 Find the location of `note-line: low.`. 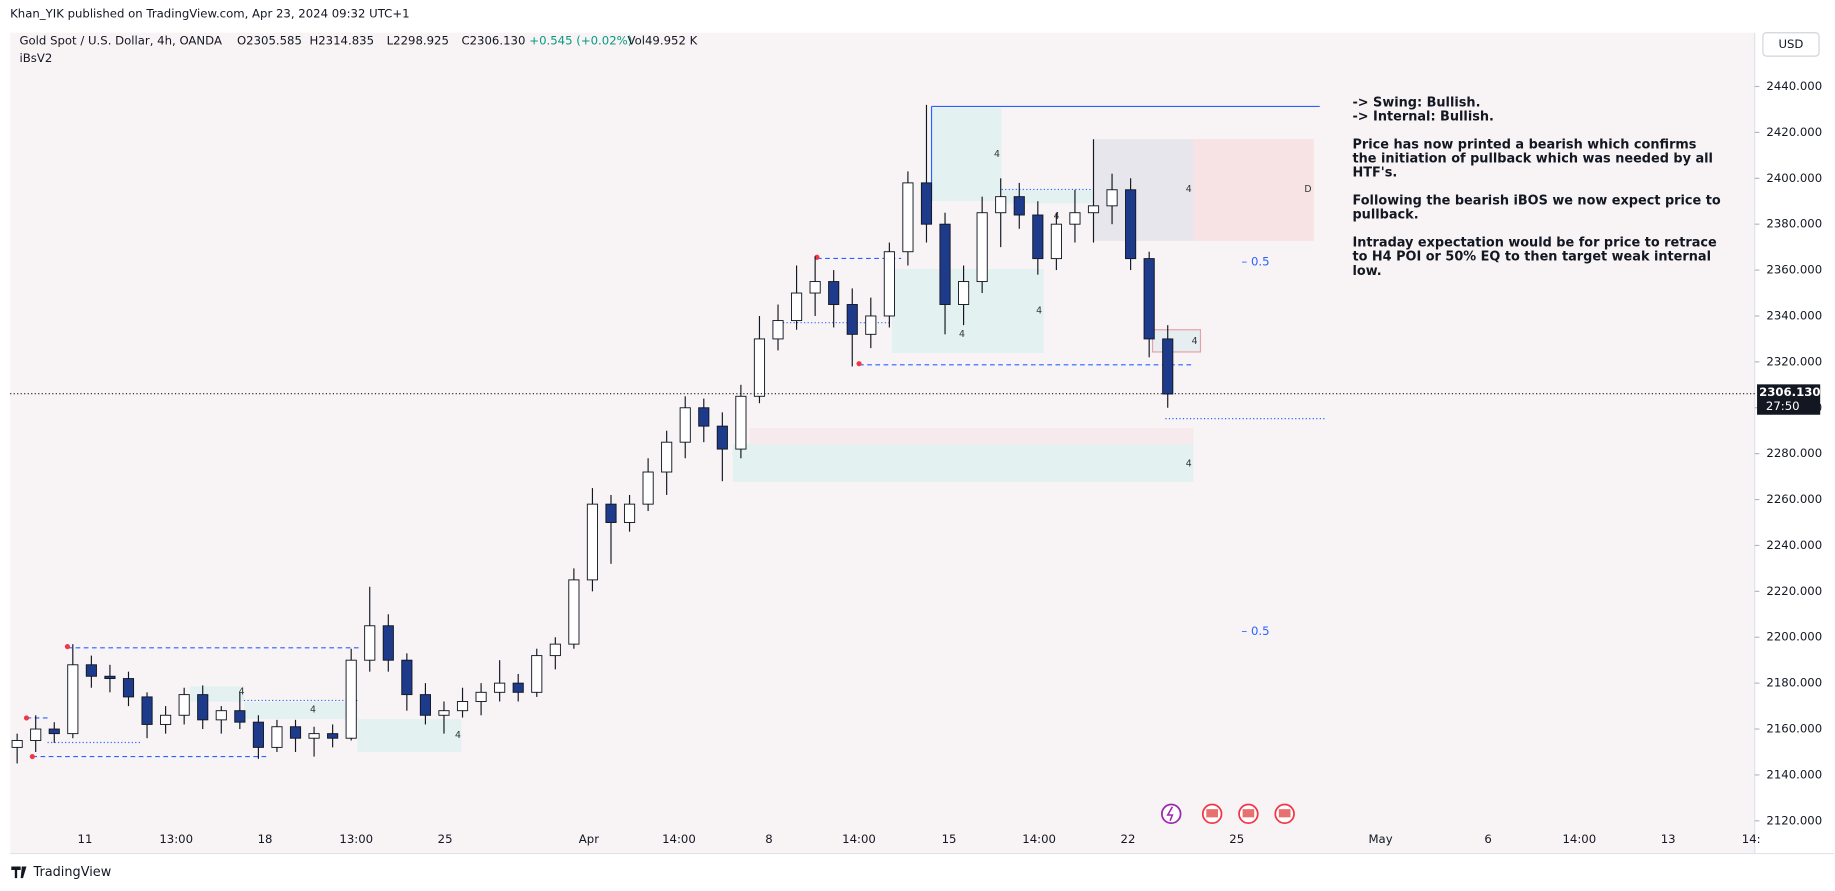

note-line: low. is located at coordinates (1366, 271).